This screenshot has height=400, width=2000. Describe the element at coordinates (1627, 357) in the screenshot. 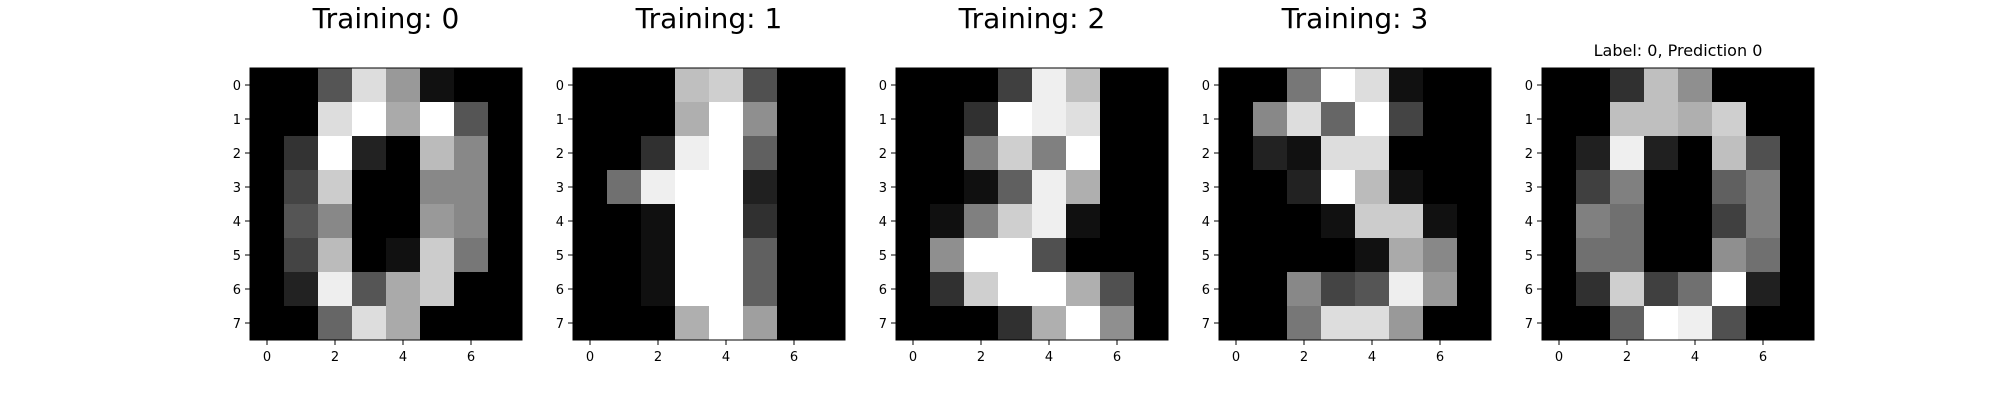

I see `x-tick-label: 2` at that location.